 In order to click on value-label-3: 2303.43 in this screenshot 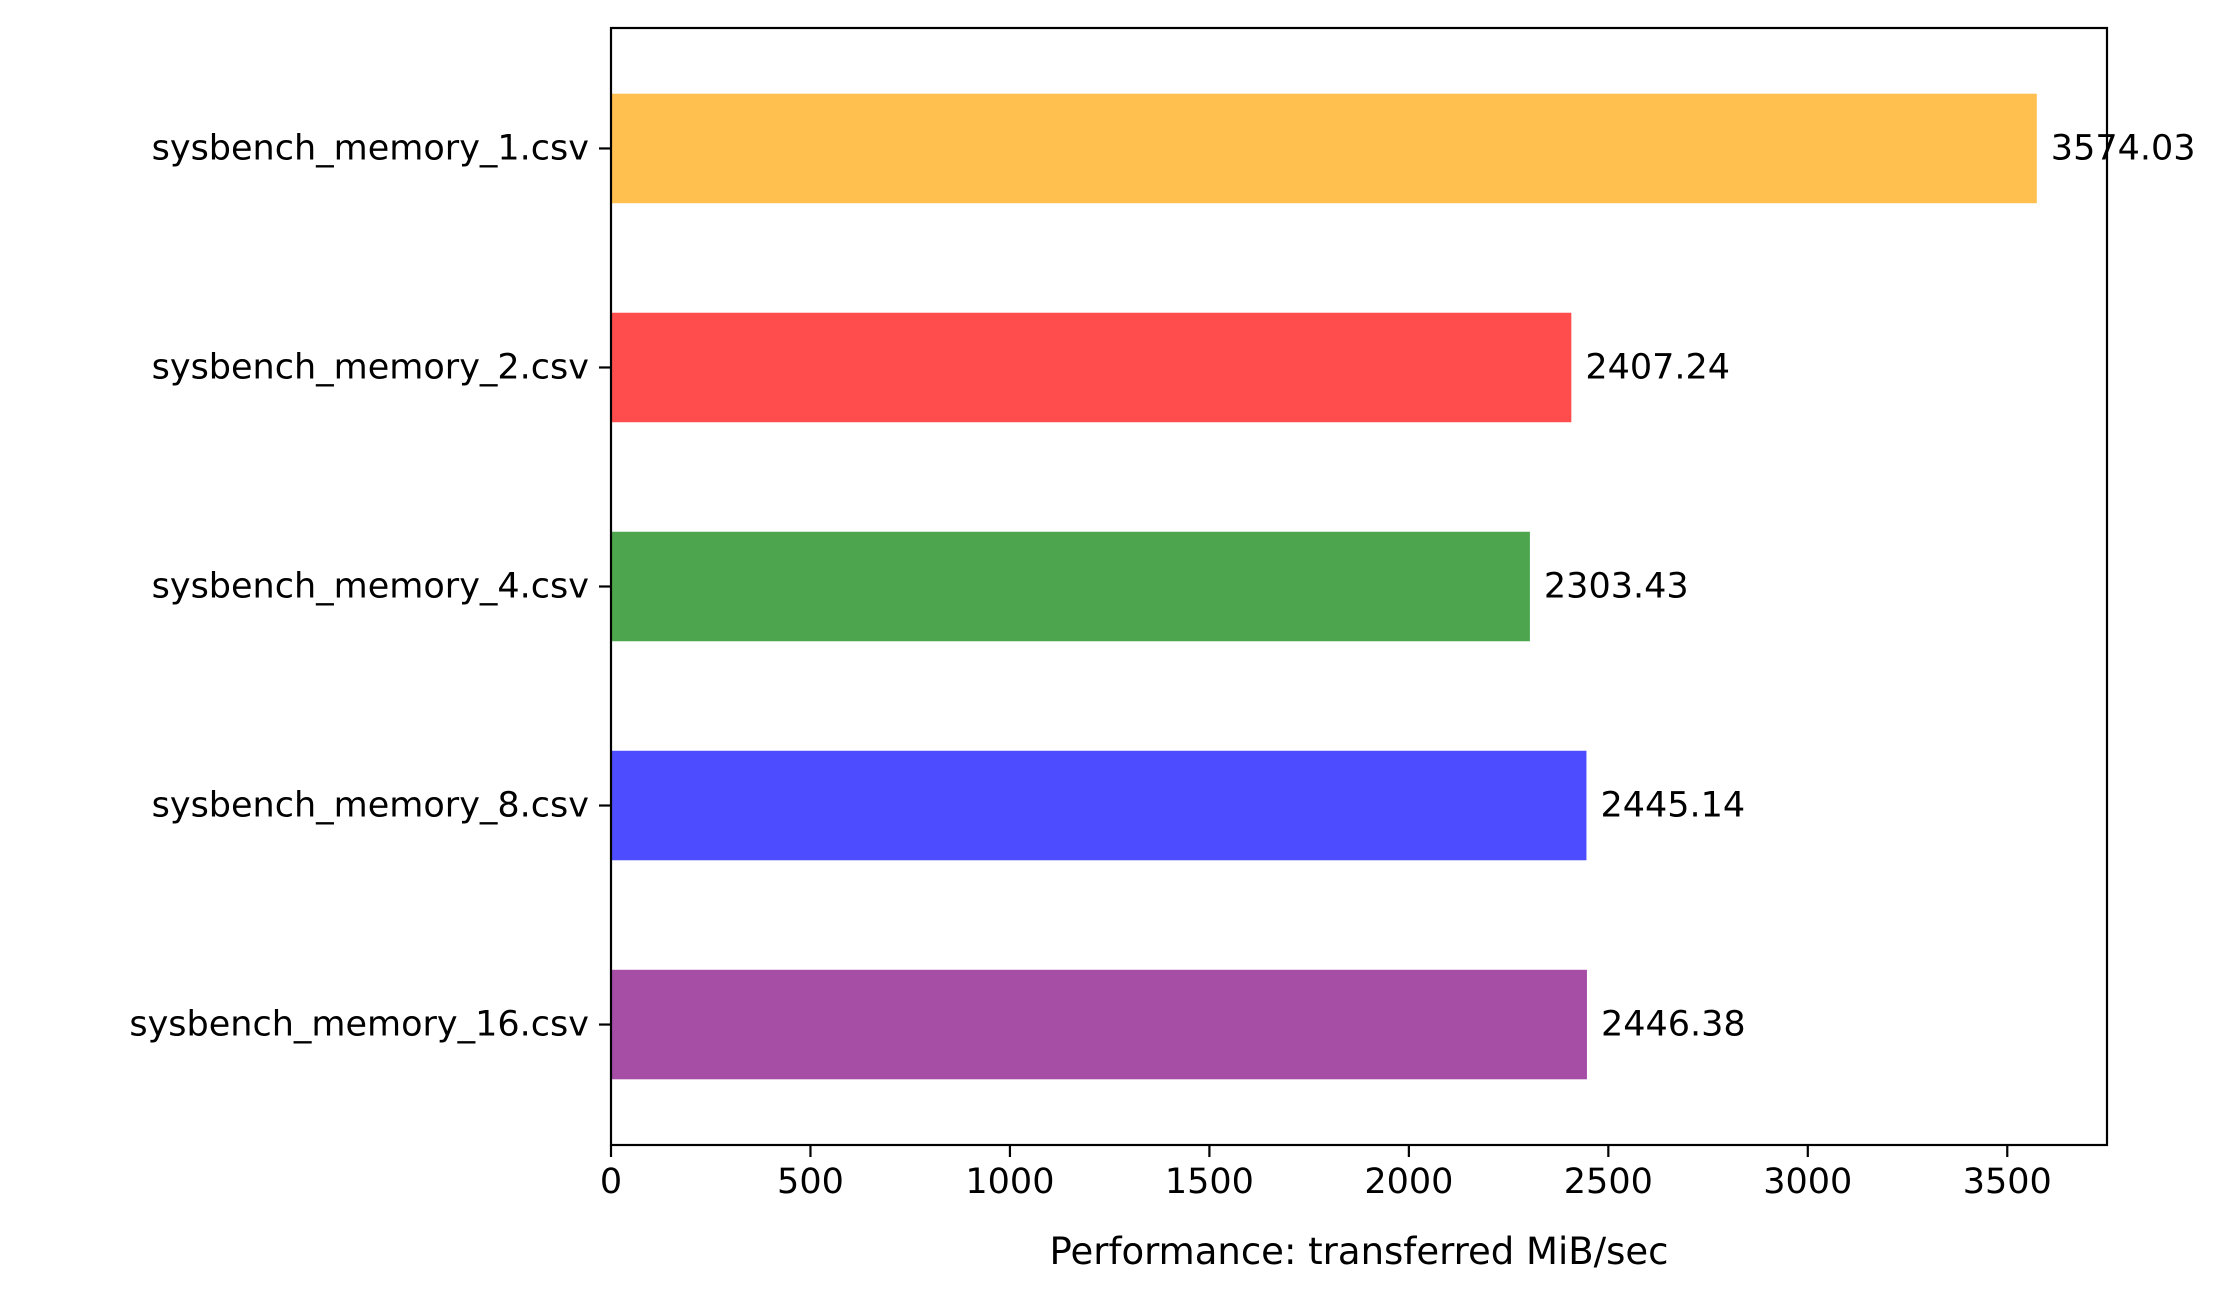, I will do `click(1616, 587)`.